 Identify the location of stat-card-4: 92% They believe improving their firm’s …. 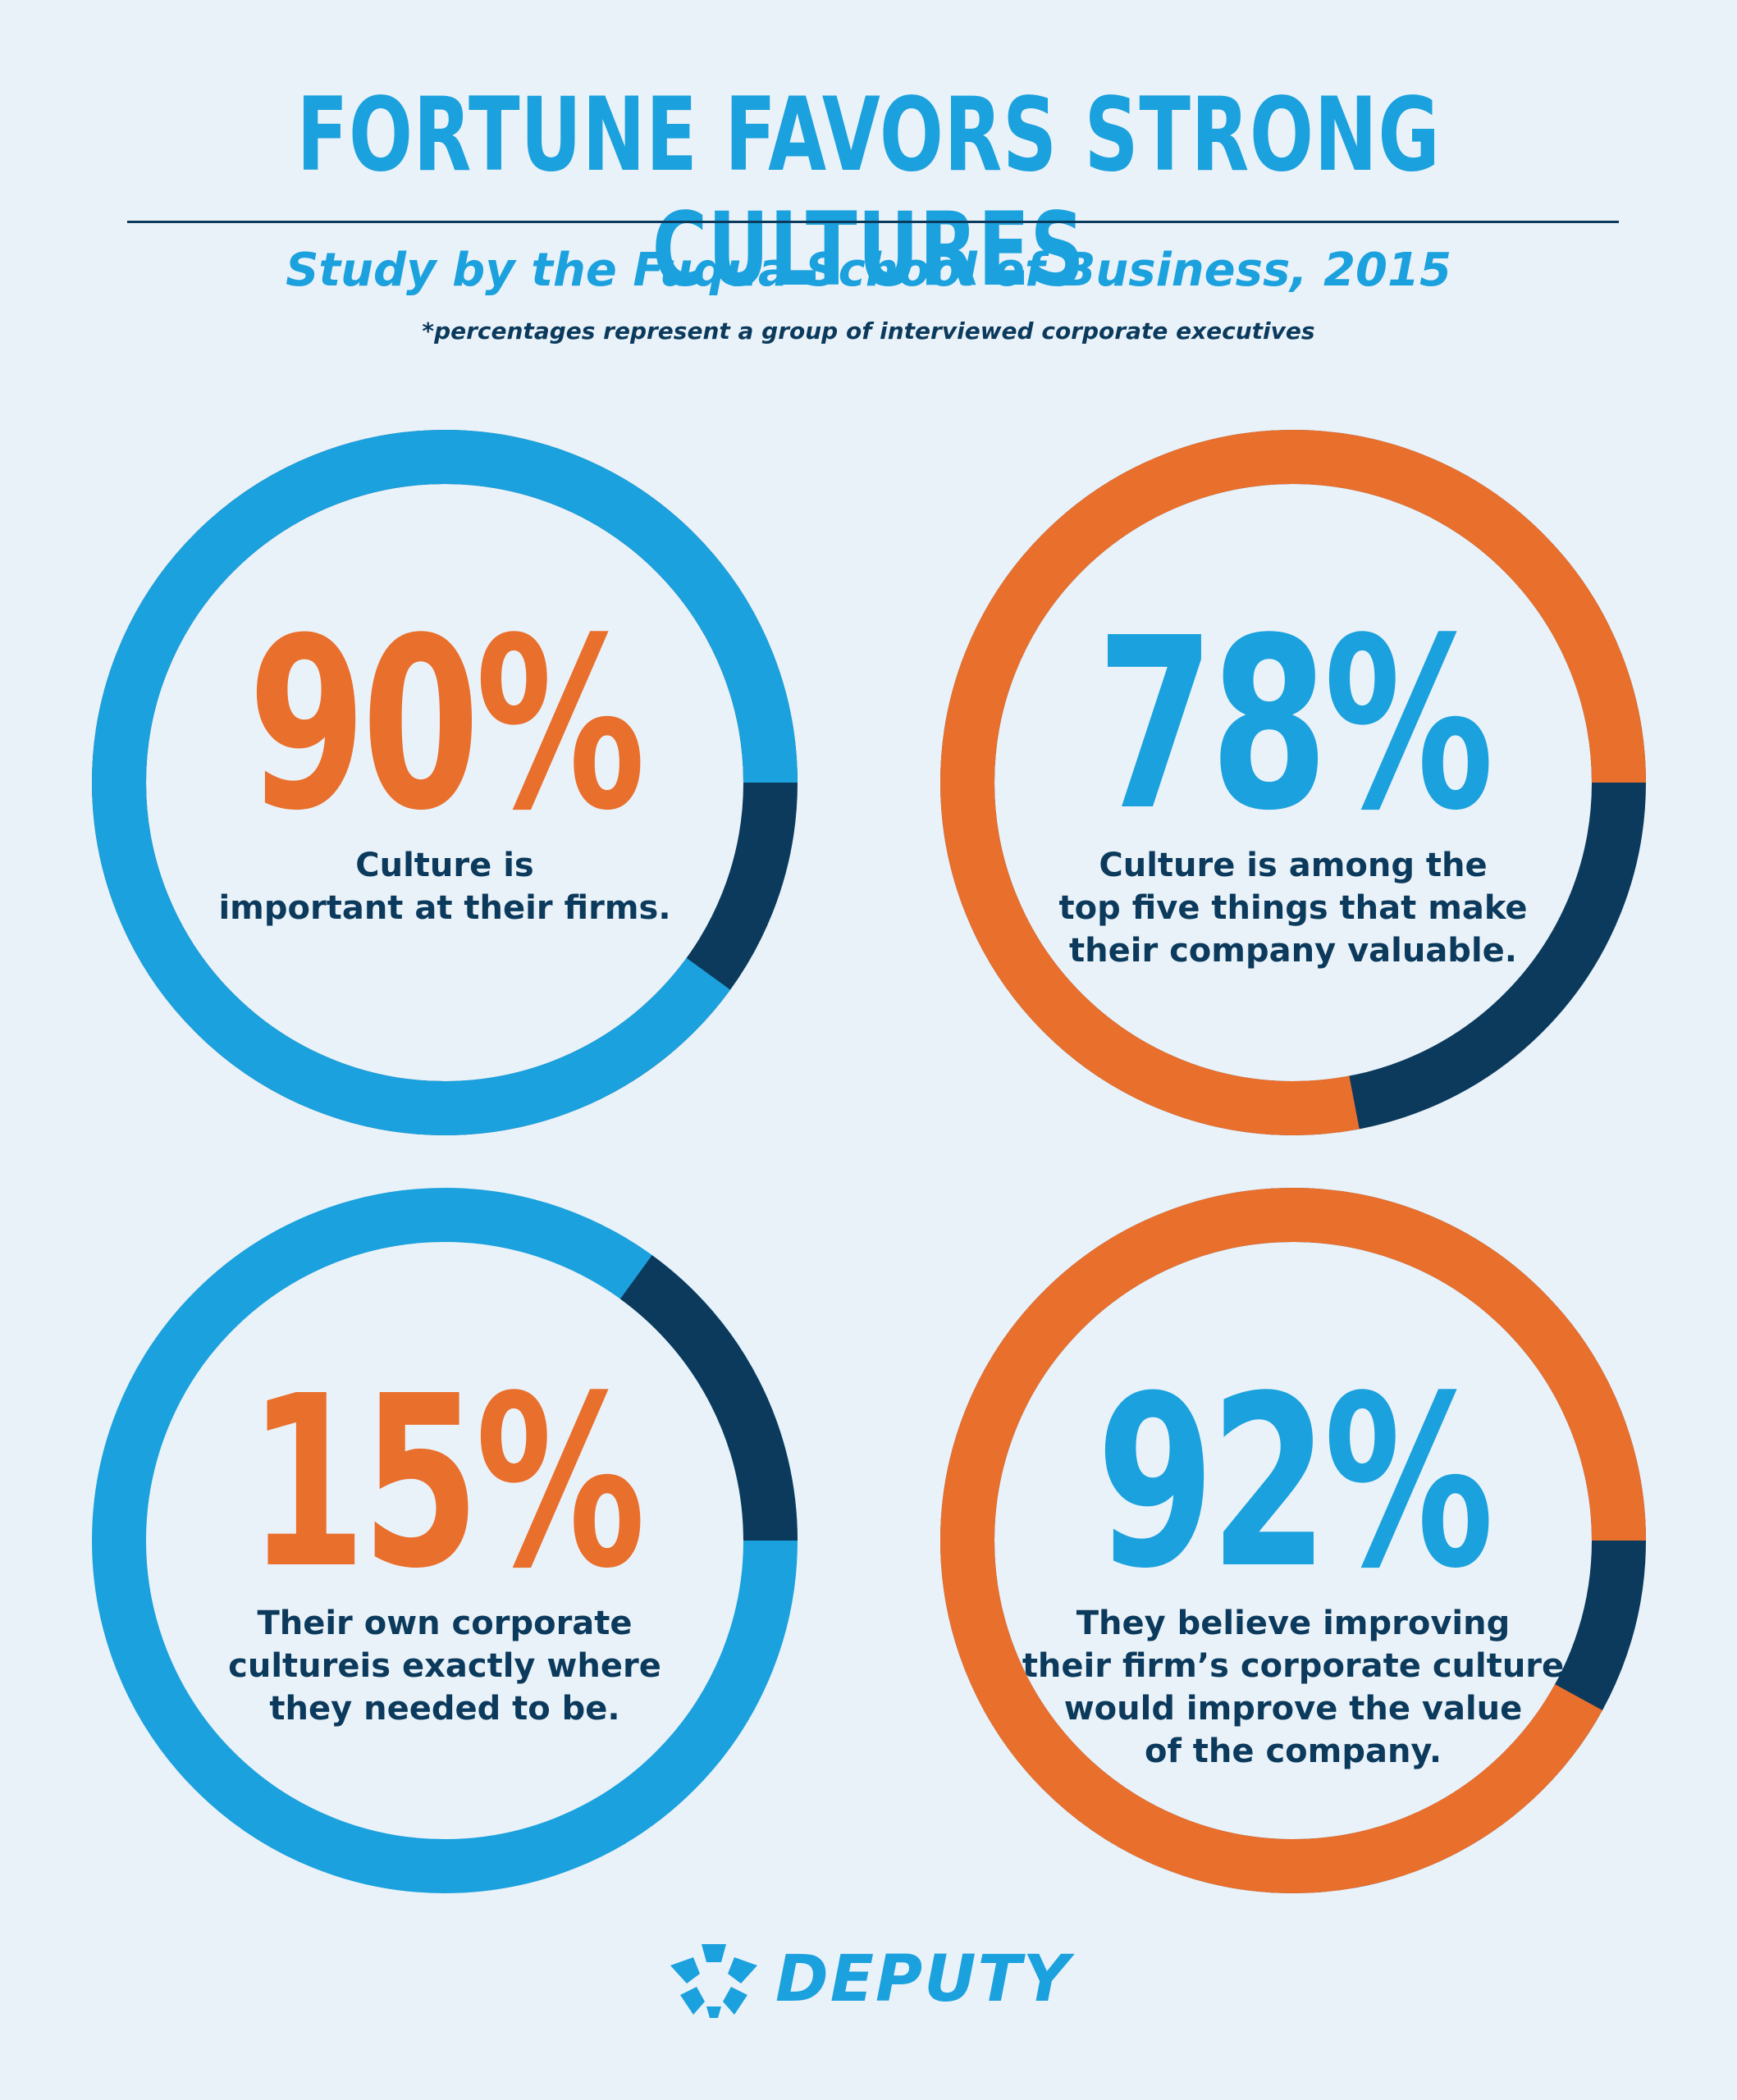
(1293, 1541).